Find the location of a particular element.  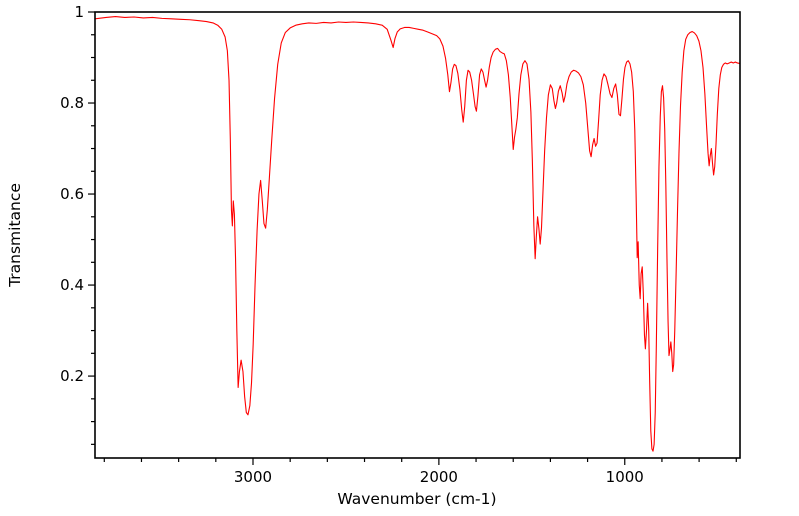

x-tick-label: 2000 is located at coordinates (439, 477).